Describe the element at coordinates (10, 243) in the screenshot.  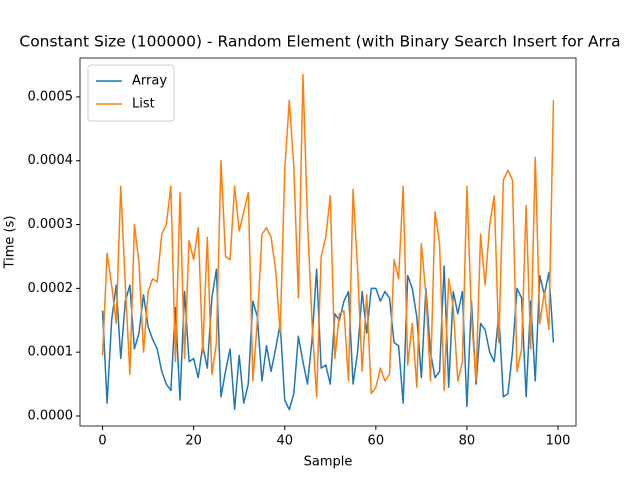
I see `y-axis-label: Time (s)` at that location.